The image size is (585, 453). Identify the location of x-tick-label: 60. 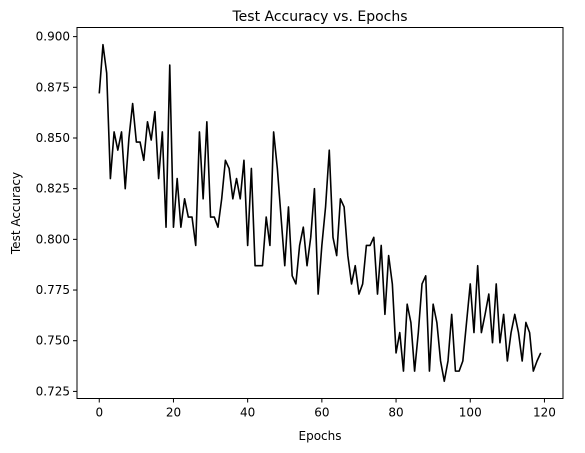
(321, 413).